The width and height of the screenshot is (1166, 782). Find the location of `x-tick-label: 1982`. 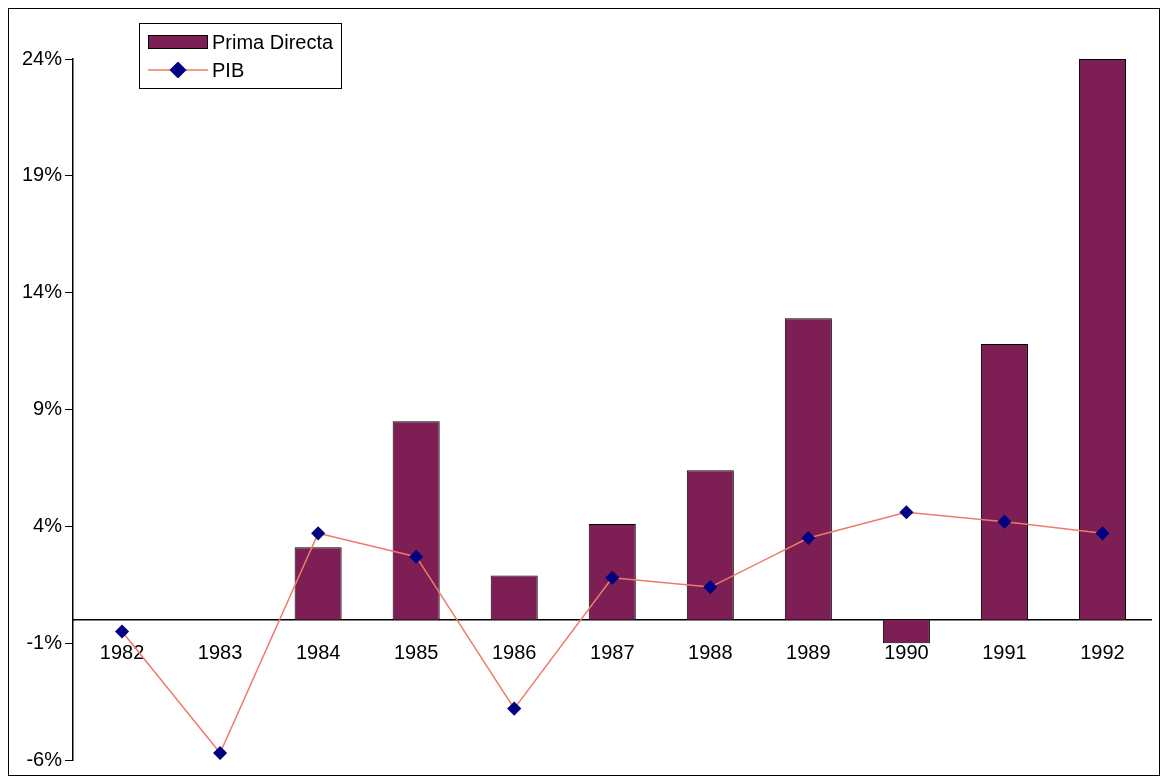

x-tick-label: 1982 is located at coordinates (122, 652).